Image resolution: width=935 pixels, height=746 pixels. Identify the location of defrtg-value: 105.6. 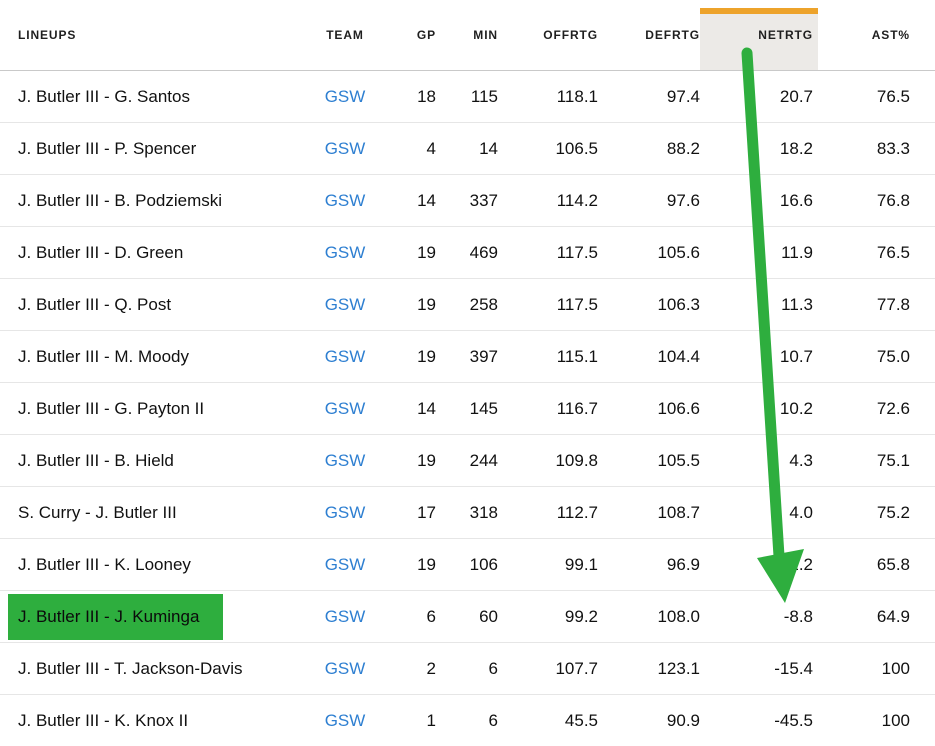
(678, 252).